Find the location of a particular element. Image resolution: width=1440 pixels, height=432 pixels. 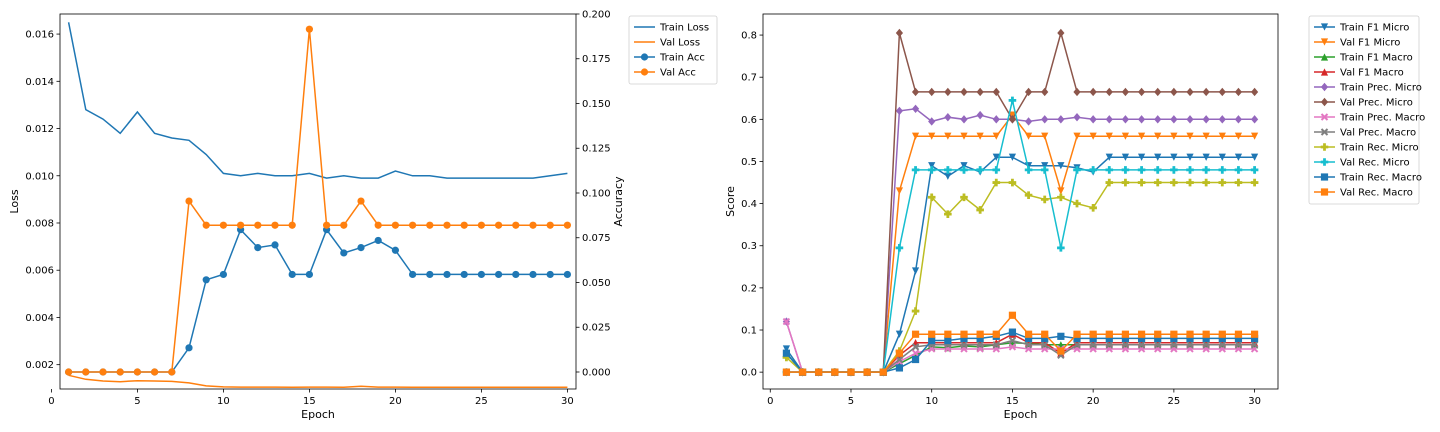

legend-entry-train-f1-macro: Train F1 Macro is located at coordinates (1363, 58).